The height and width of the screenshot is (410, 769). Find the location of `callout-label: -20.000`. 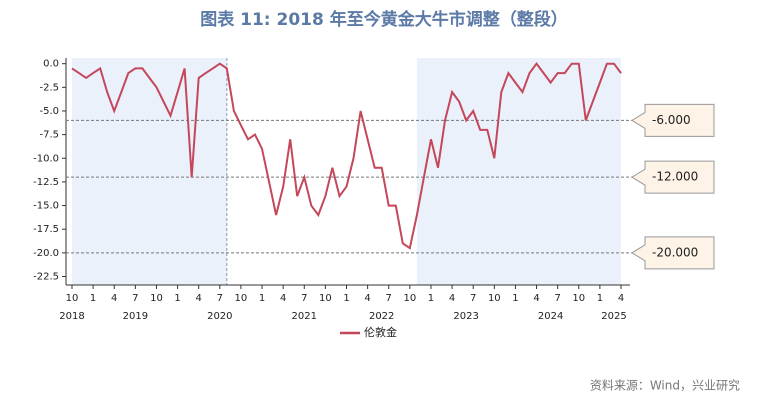

callout-label: -20.000 is located at coordinates (675, 252).